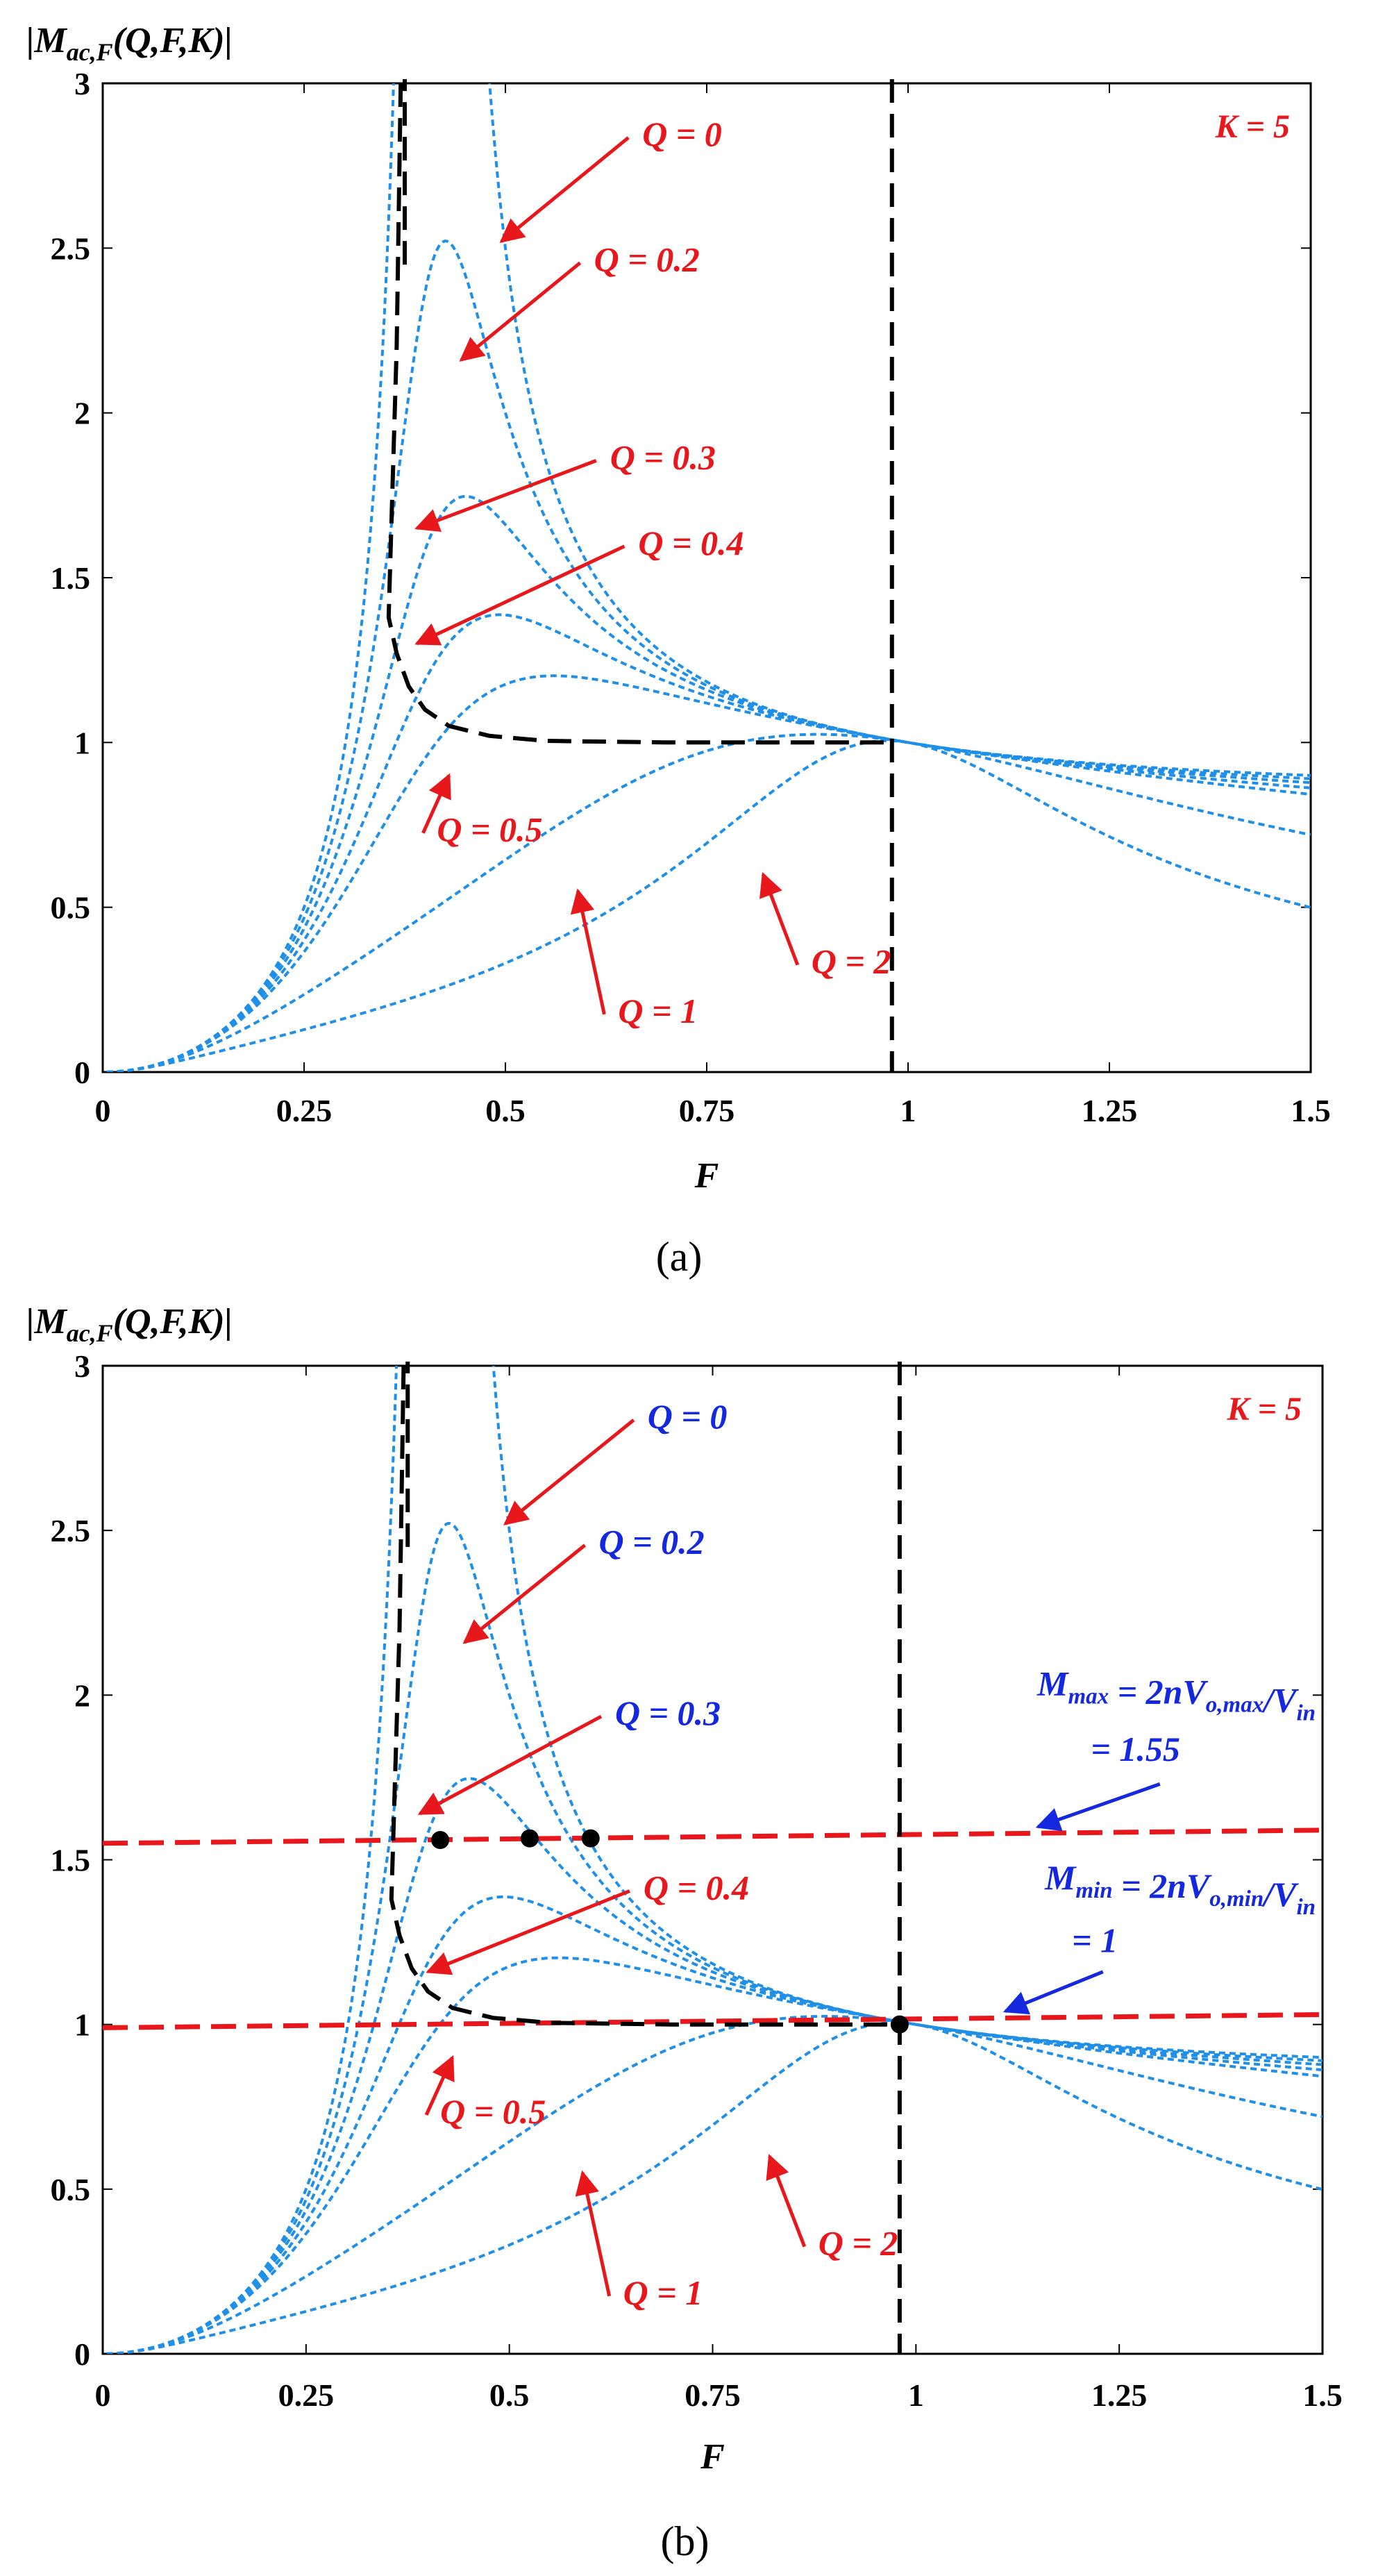 This screenshot has height=2576, width=1385. Describe the element at coordinates (680, 1257) in the screenshot. I see `panel-caption: (a)` at that location.